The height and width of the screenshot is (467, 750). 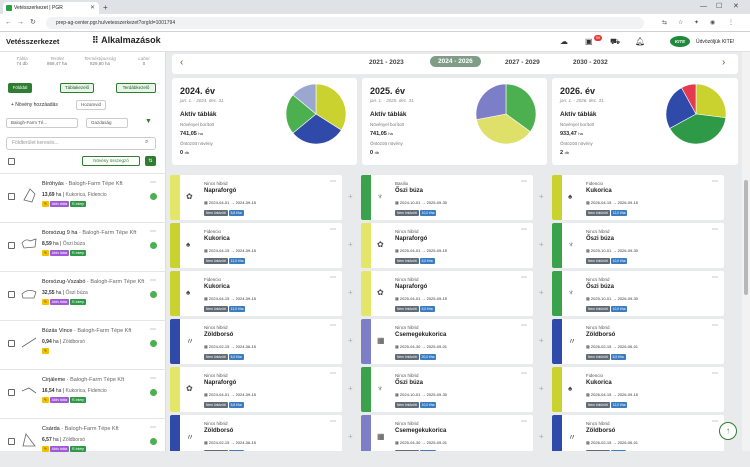 What do you see at coordinates (91, 105) in the screenshot?
I see `filter-select: Hozamvid` at bounding box center [91, 105].